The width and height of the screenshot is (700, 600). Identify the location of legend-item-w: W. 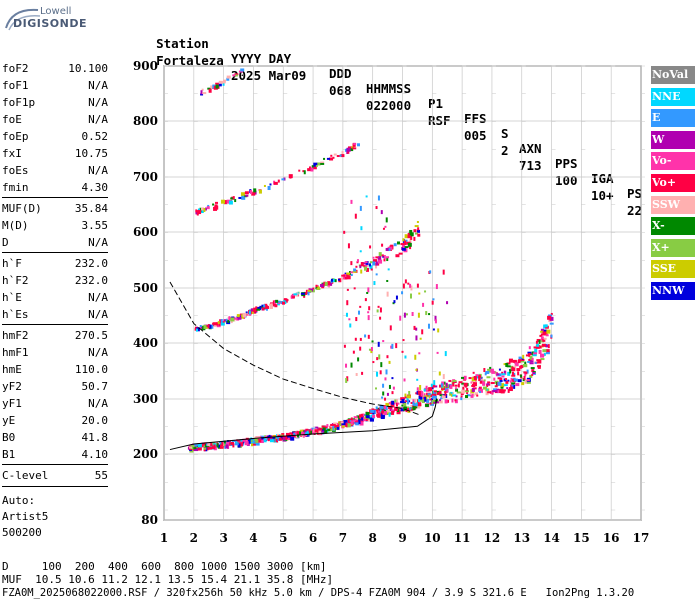
(673, 139).